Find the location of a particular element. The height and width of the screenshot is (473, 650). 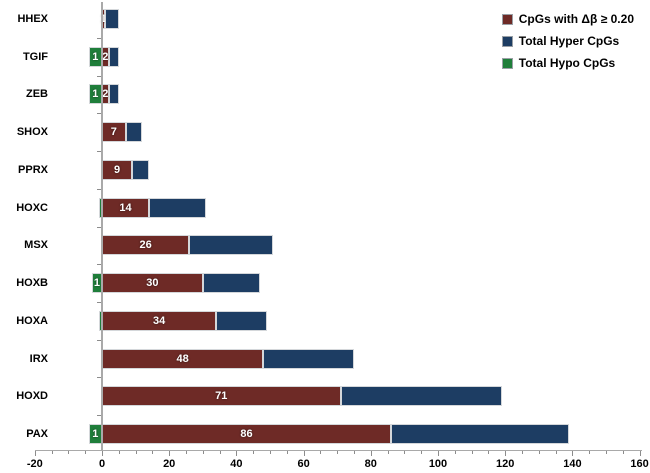

bar-label-dab20: 9 is located at coordinates (117, 169).